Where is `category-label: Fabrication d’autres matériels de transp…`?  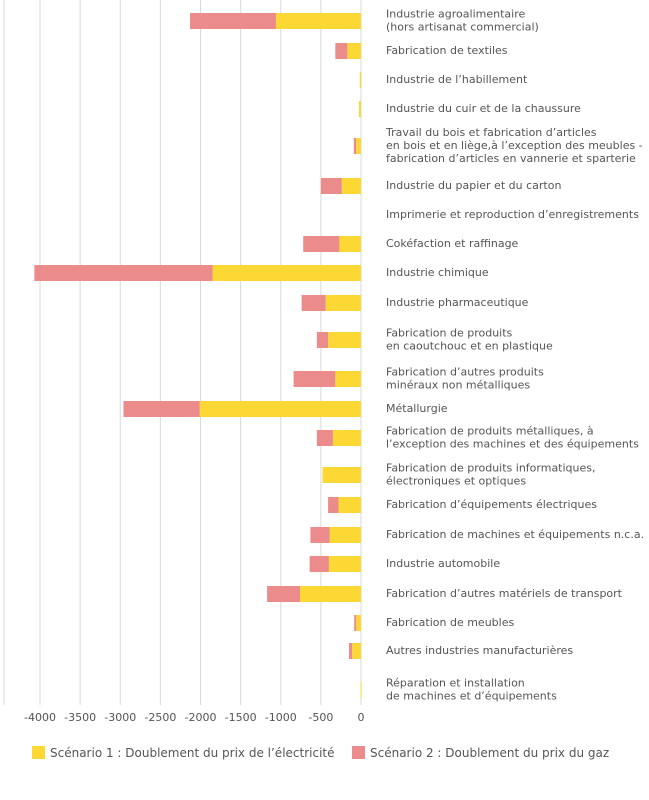
category-label: Fabrication d’autres matériels de transp… is located at coordinates (504, 593).